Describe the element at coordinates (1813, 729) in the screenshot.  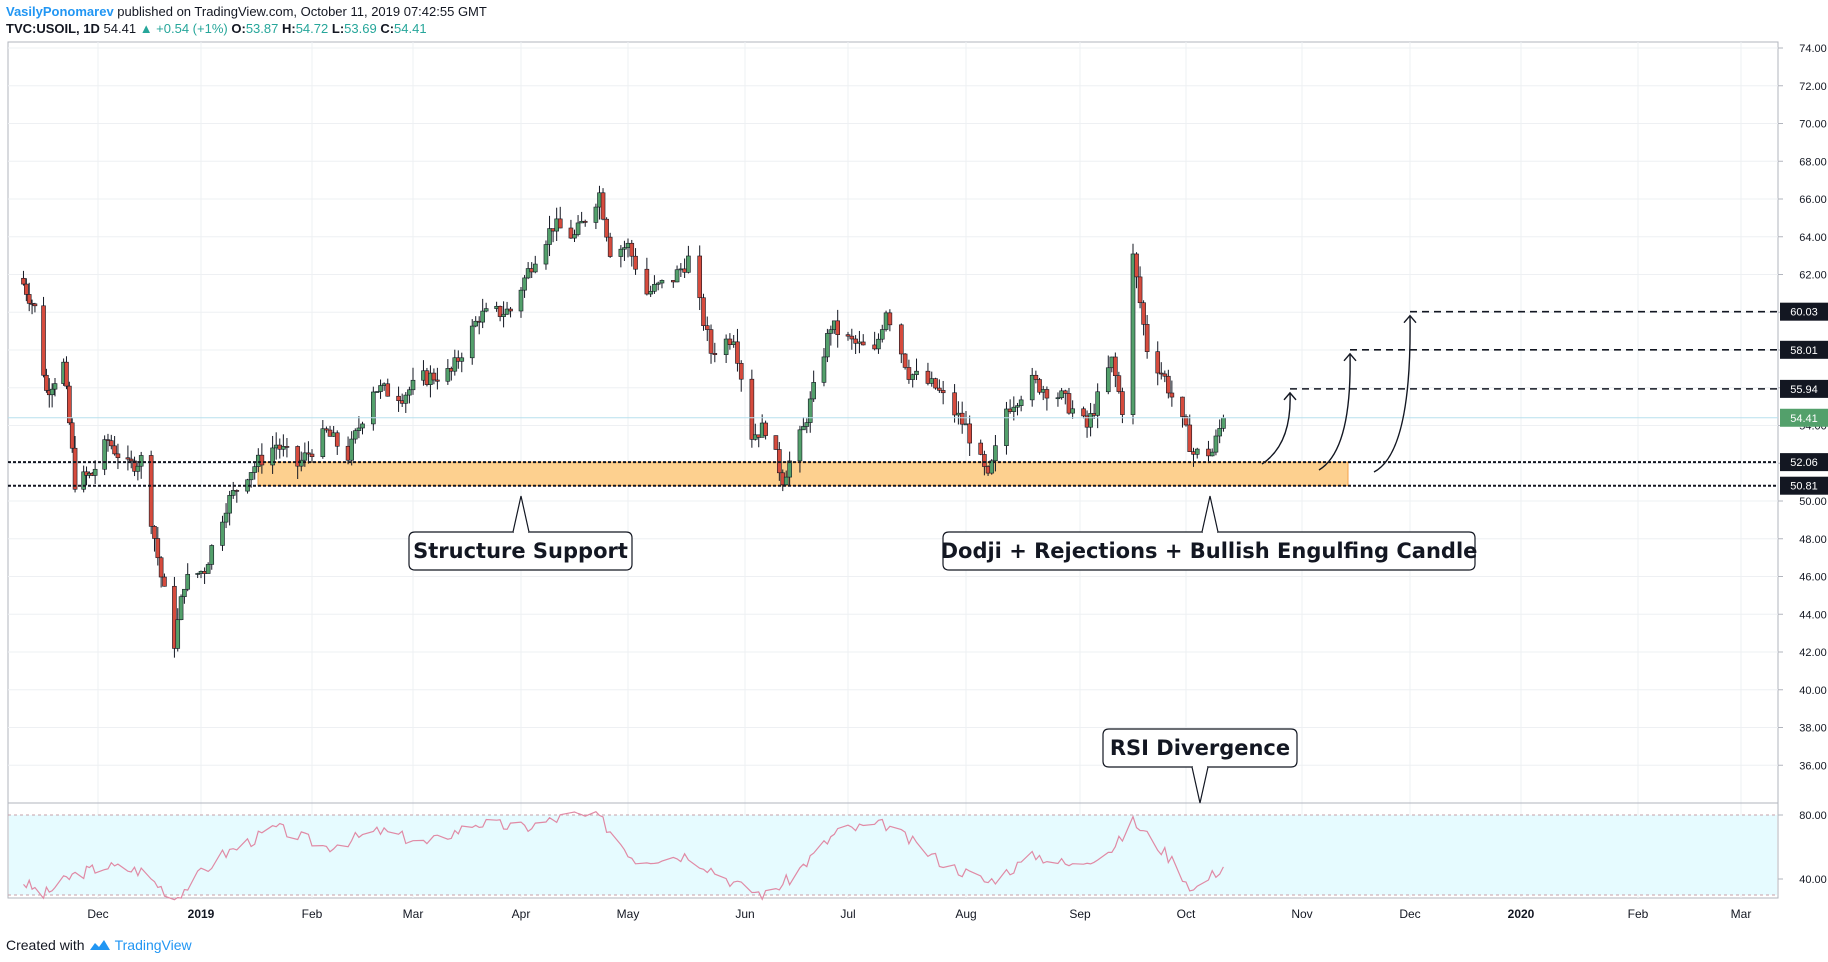
I see `price-tick-label: 38.00` at that location.